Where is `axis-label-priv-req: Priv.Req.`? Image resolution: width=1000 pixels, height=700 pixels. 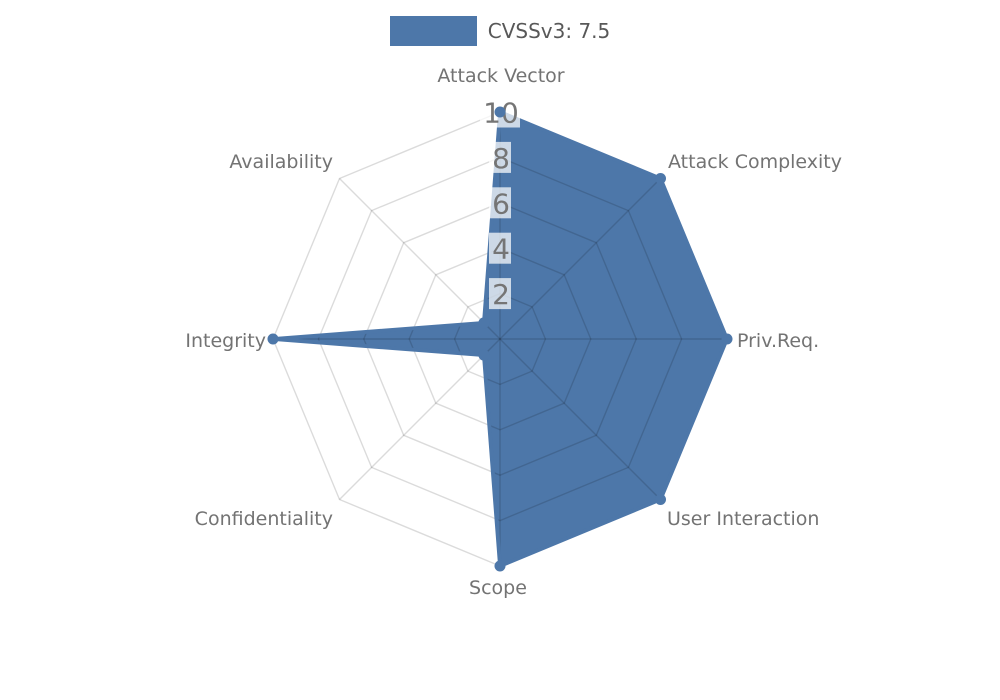 axis-label-priv-req: Priv.Req. is located at coordinates (778, 341).